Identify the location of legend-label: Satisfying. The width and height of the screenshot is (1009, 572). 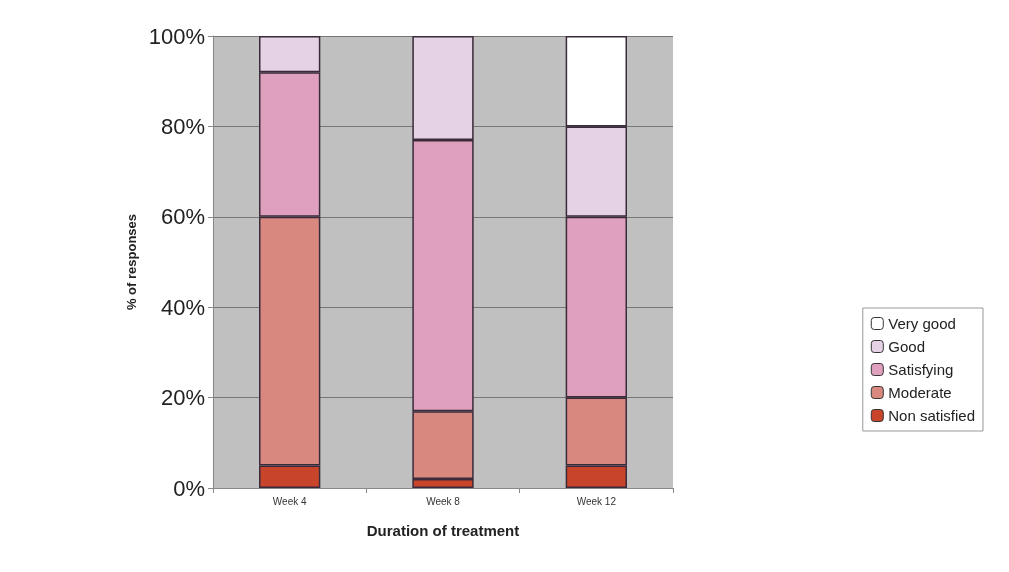
(921, 369).